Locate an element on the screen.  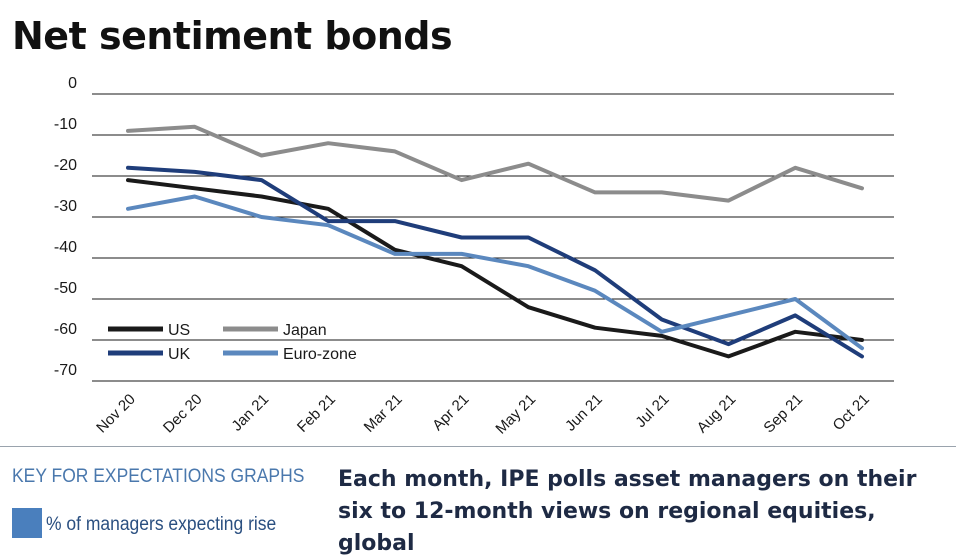
y-tick-label: -20 is located at coordinates (65, 165).